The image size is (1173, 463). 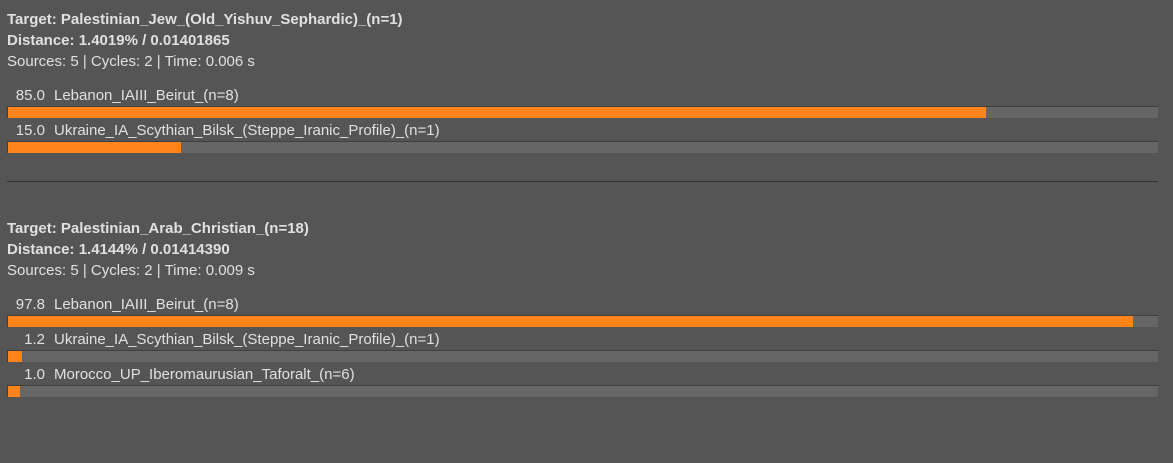 What do you see at coordinates (131, 61) in the screenshot?
I see `stats-text: Sources: 5 | Cycles: 2 | Time: 0.006 s` at bounding box center [131, 61].